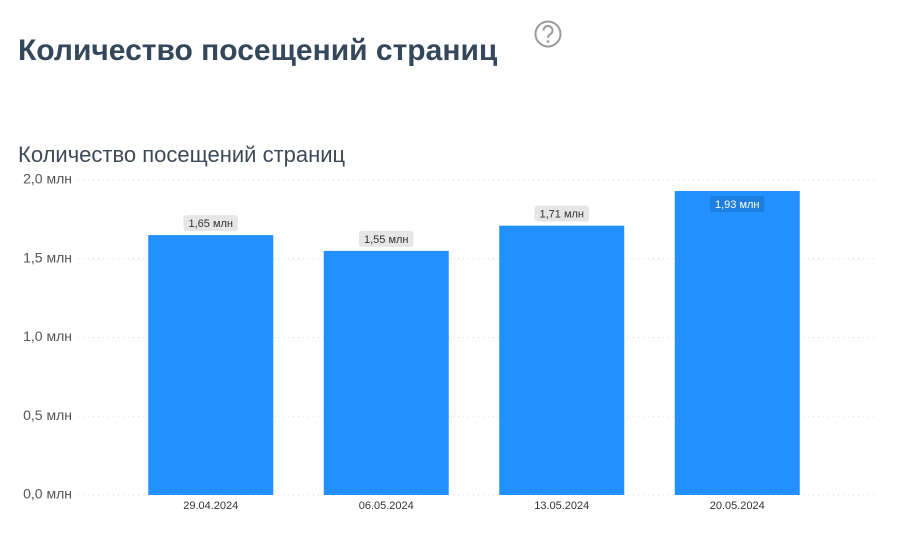 This screenshot has height=541, width=911. Describe the element at coordinates (47, 336) in the screenshot. I see `y-tick-label: 1,0 млн` at that location.